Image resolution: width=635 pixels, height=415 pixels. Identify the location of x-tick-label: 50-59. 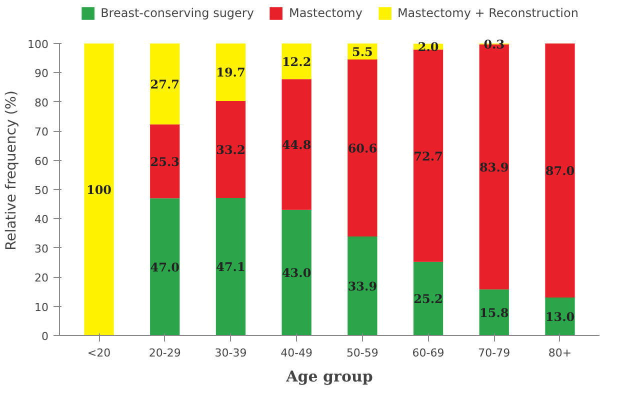
(362, 353).